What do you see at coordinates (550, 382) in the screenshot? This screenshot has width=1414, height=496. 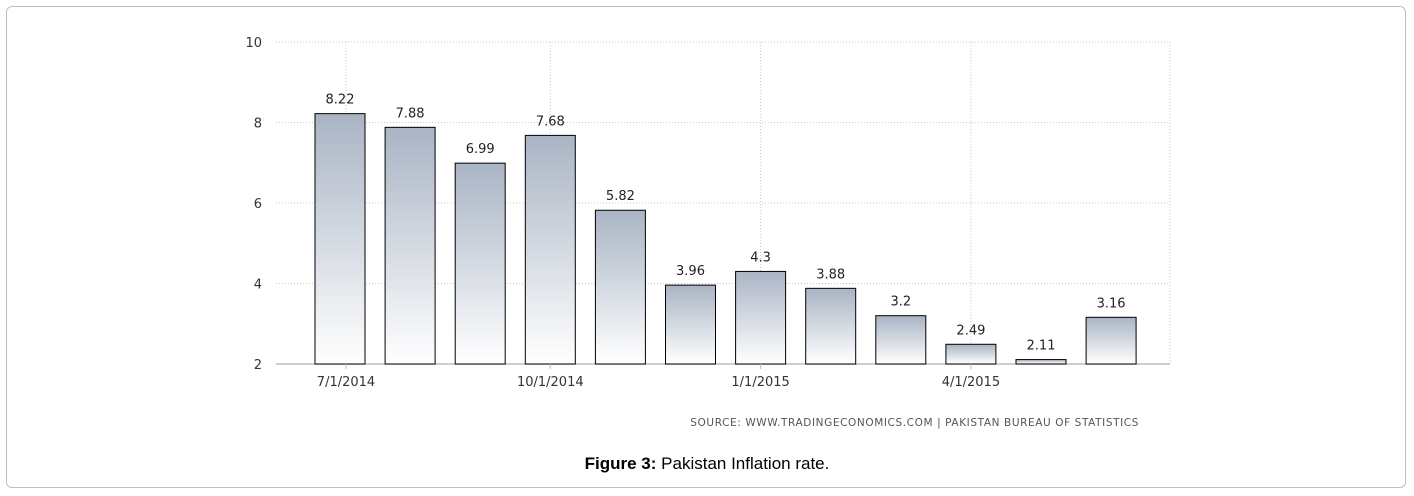 I see `x-tick-label: 10/1/2014` at bounding box center [550, 382].